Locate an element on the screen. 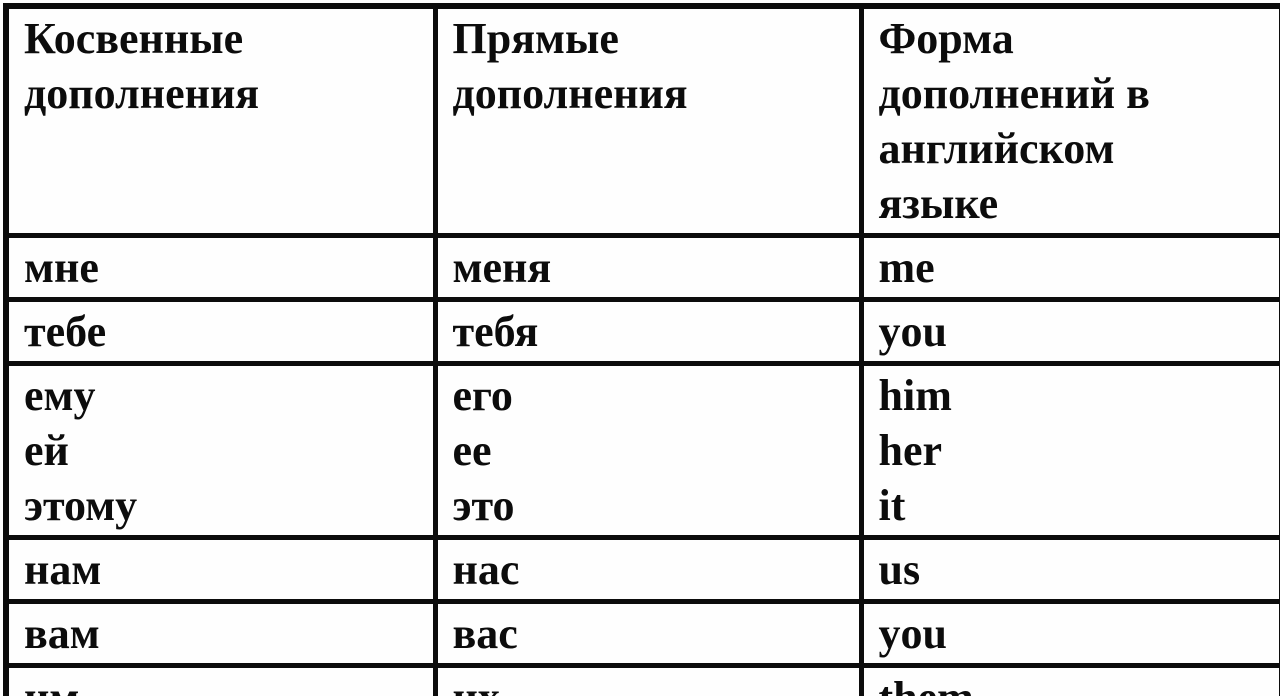  cell-direct-object: нас is located at coordinates (648, 569).